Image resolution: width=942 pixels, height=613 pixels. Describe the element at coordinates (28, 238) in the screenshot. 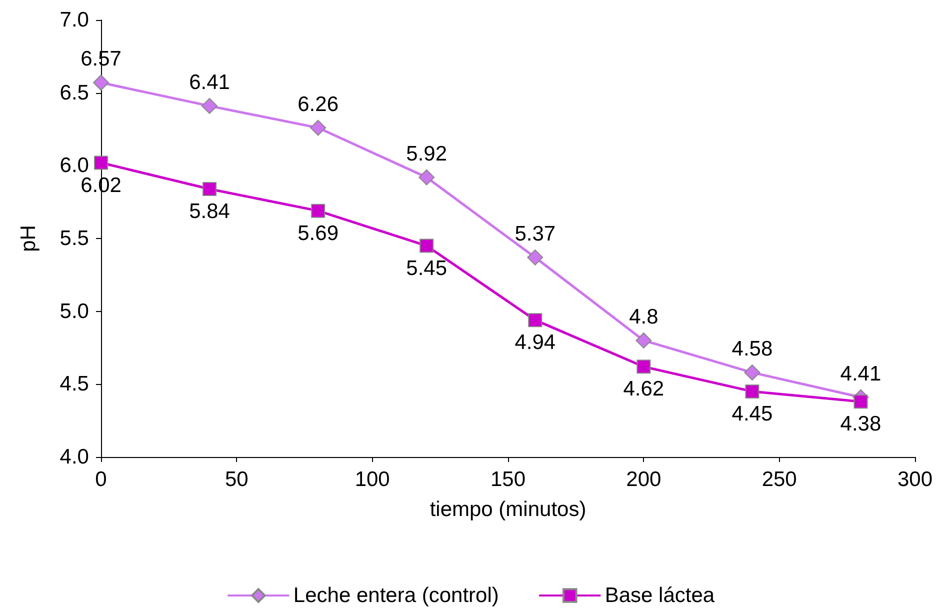

I see `y-axis-title: pH` at that location.